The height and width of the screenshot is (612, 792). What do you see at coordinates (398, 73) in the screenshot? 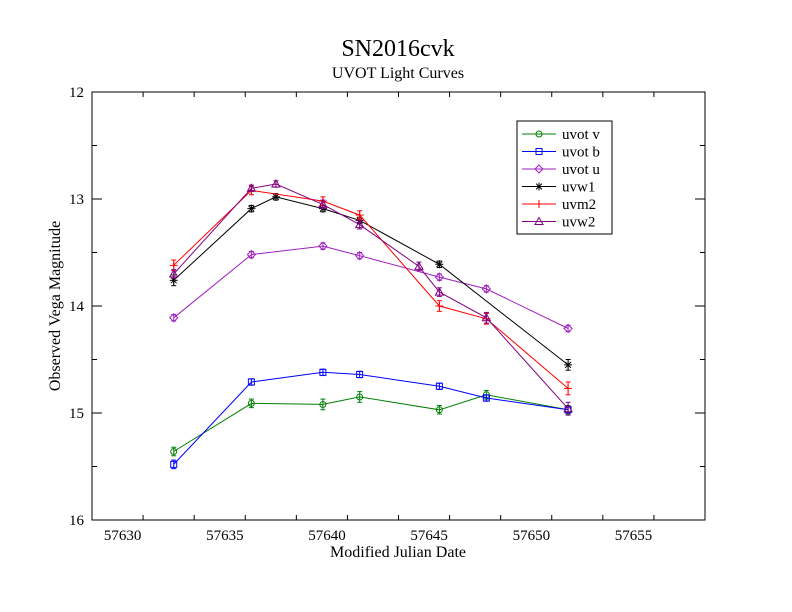
I see `chart-subtitle: UVOT Light Curves` at bounding box center [398, 73].